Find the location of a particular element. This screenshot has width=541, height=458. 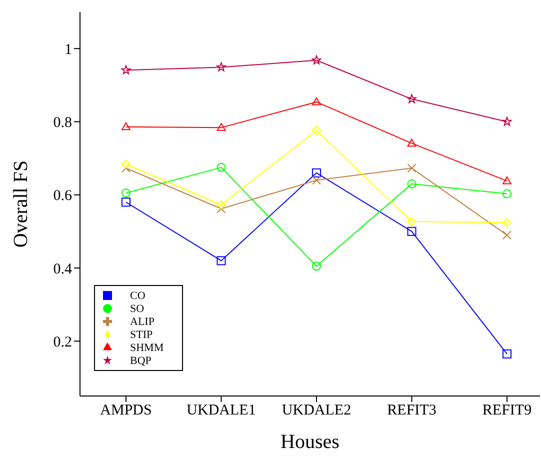

x-tick-label: REFIT3 is located at coordinates (411, 410).